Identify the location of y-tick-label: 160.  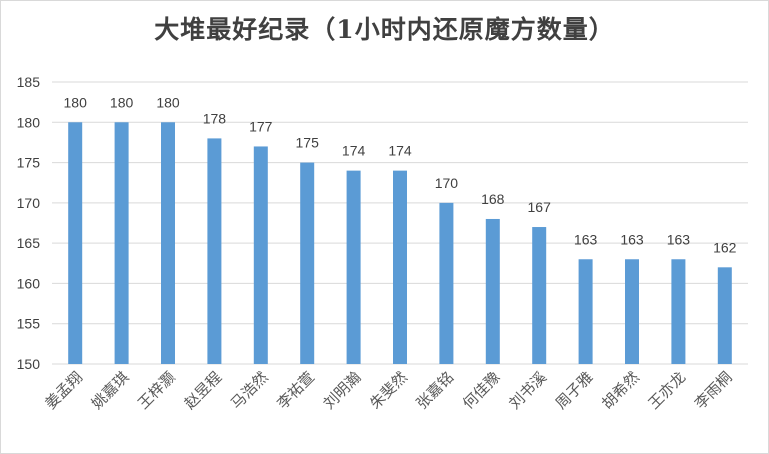
(29, 283).